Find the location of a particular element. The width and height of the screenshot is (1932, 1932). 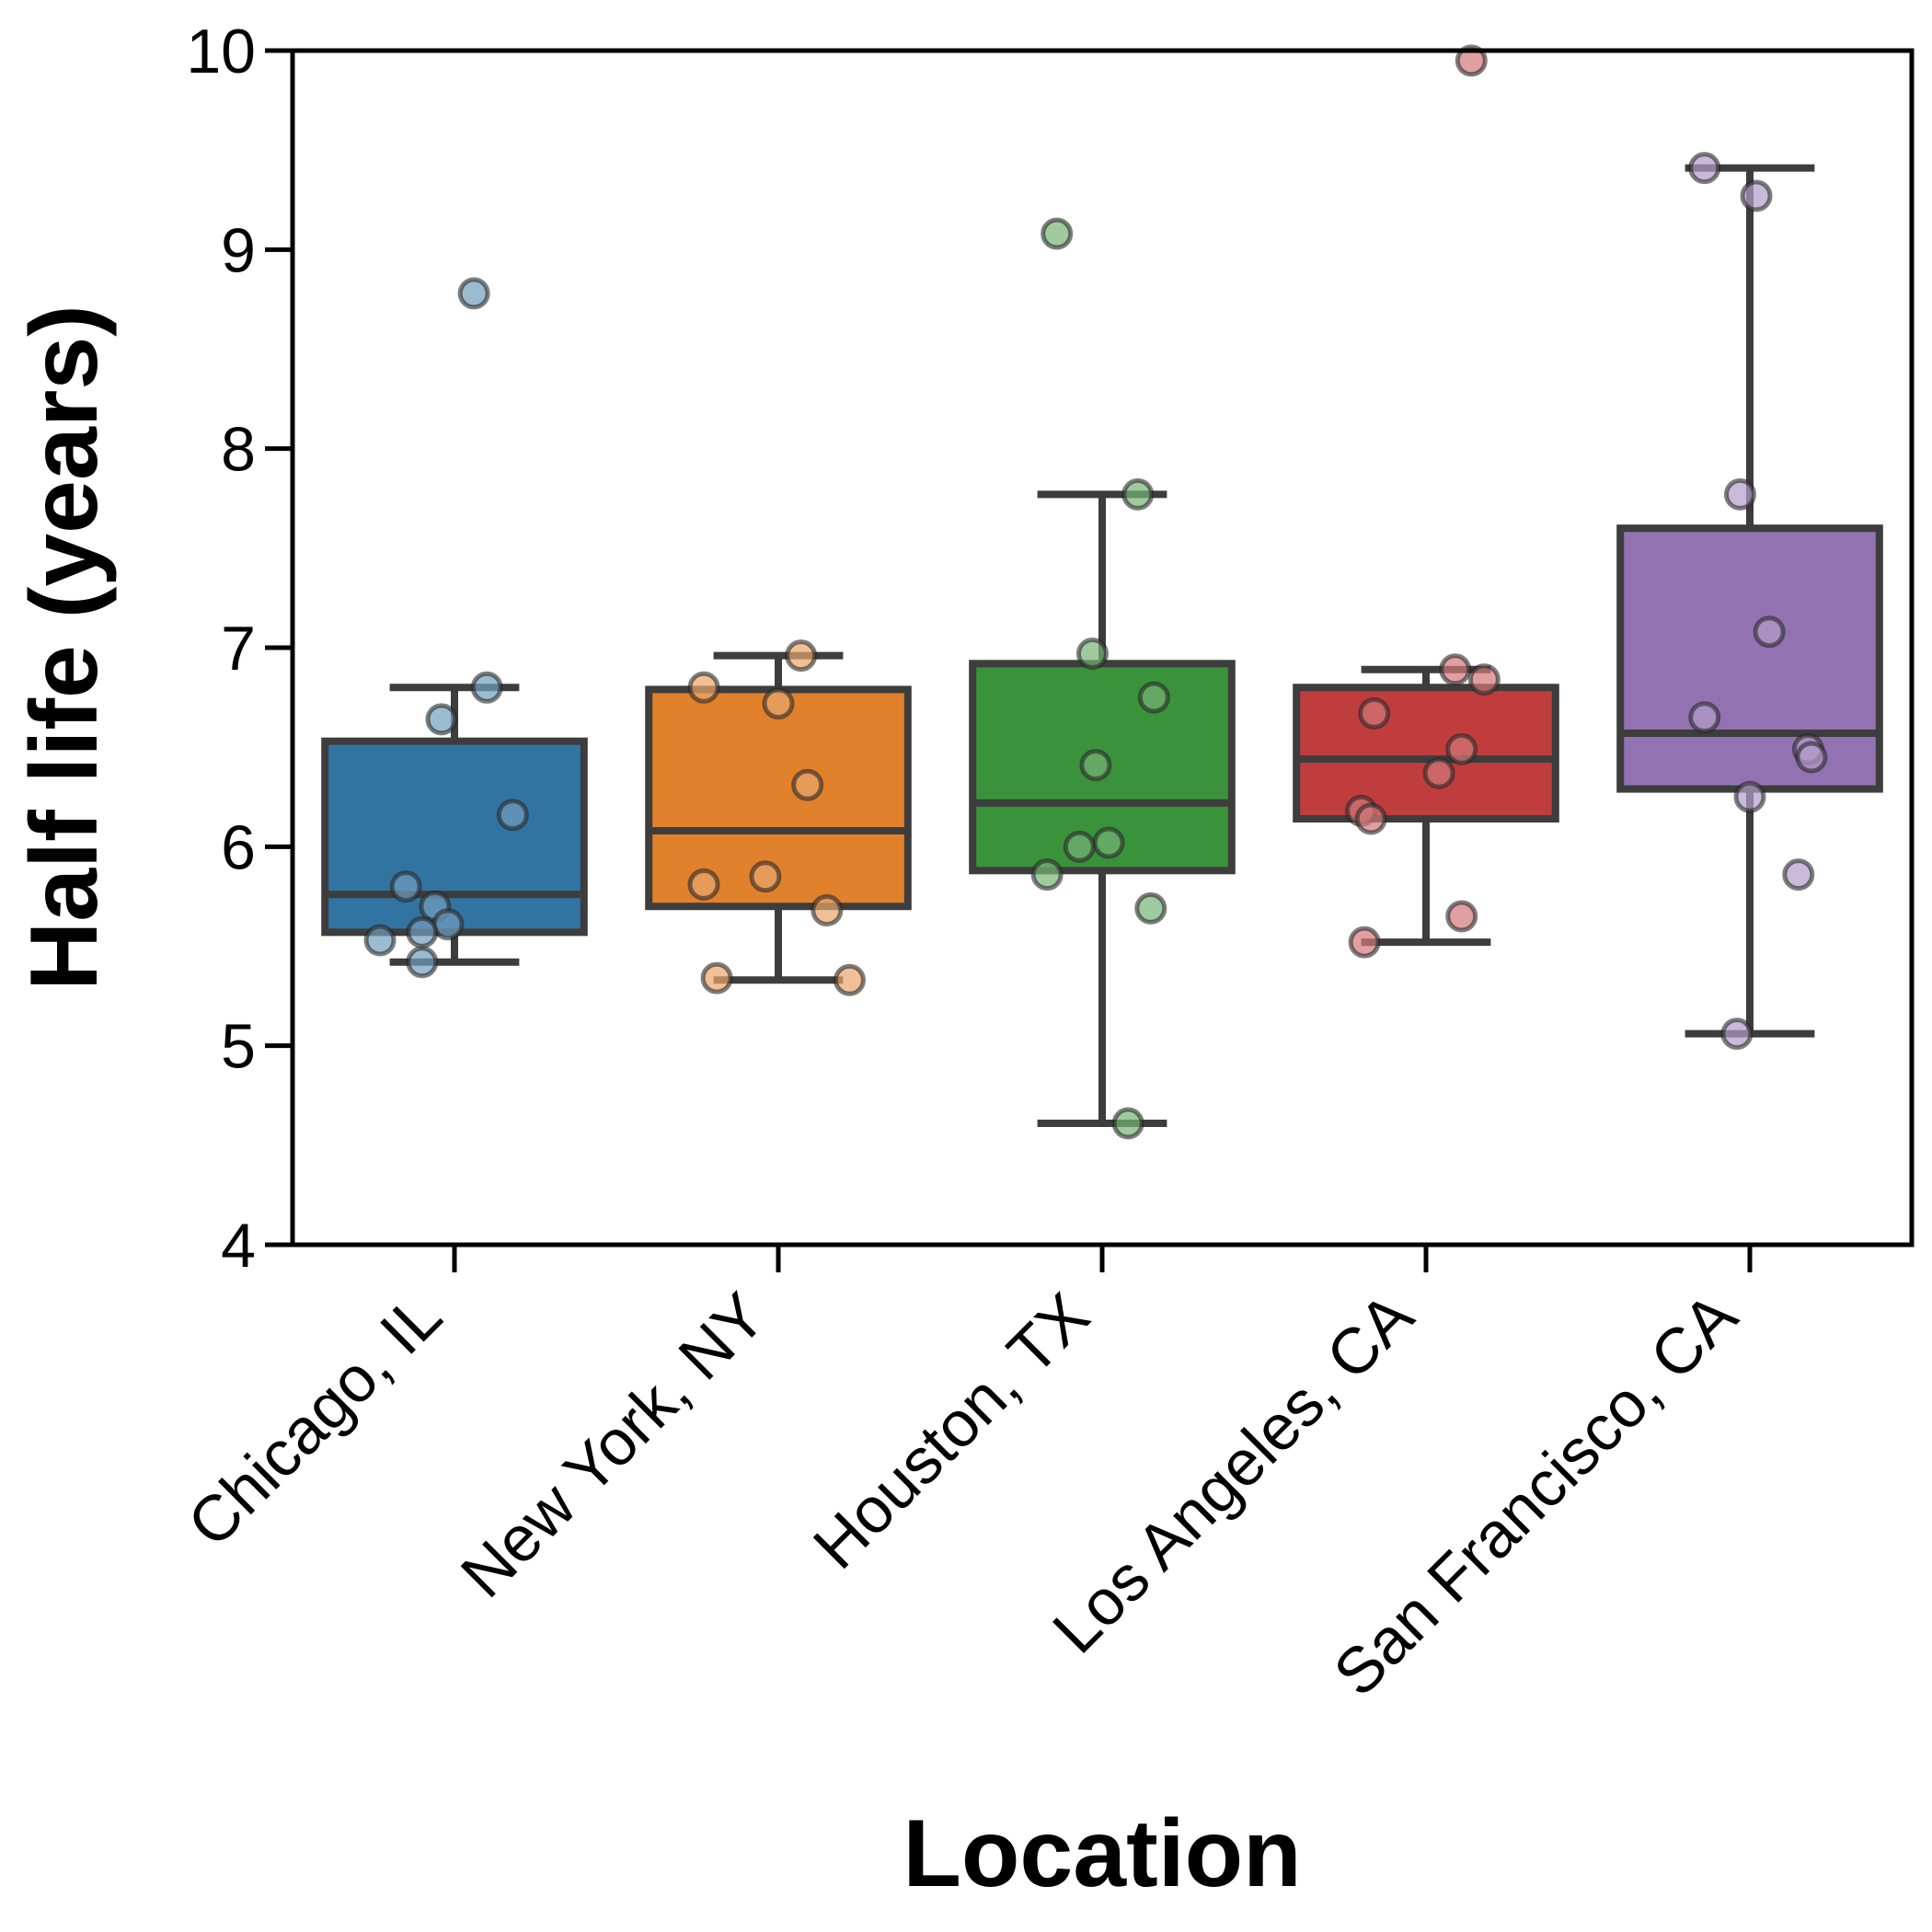

x-axis-title: Location is located at coordinates (1102, 1853).